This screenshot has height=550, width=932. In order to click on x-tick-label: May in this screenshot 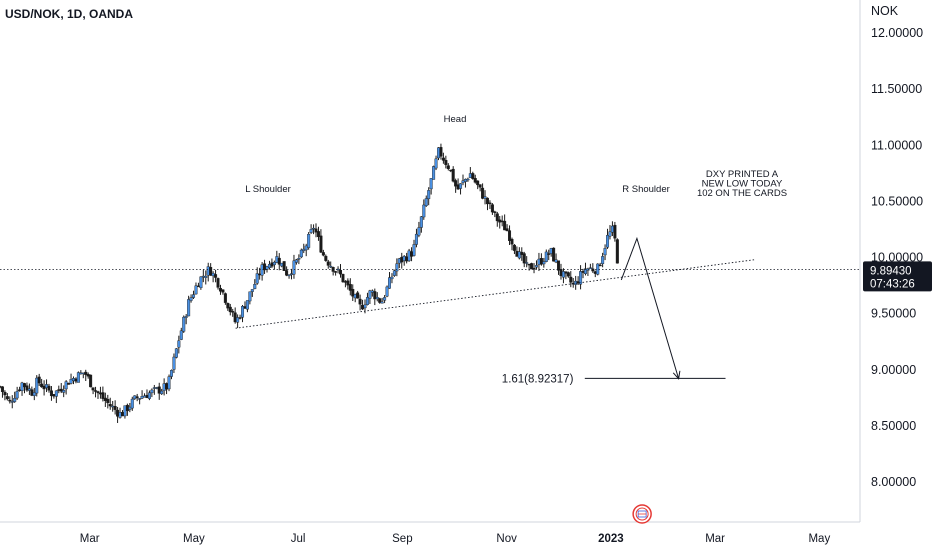, I will do `click(194, 539)`.